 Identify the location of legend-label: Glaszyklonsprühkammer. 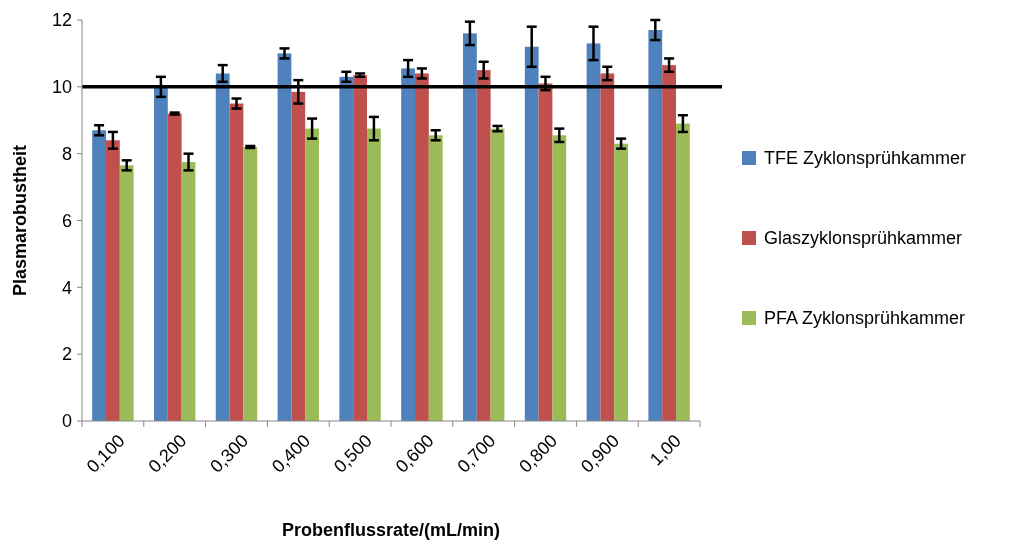
(863, 238).